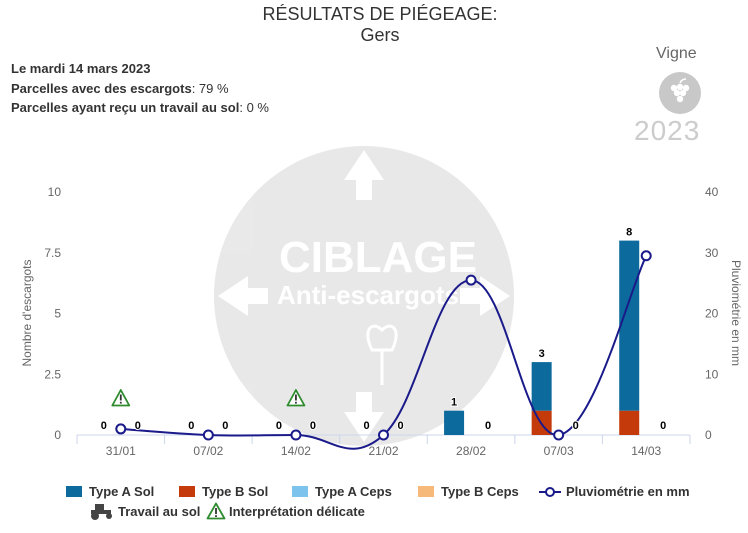  What do you see at coordinates (208, 398) in the screenshot?
I see `warnings` at bounding box center [208, 398].